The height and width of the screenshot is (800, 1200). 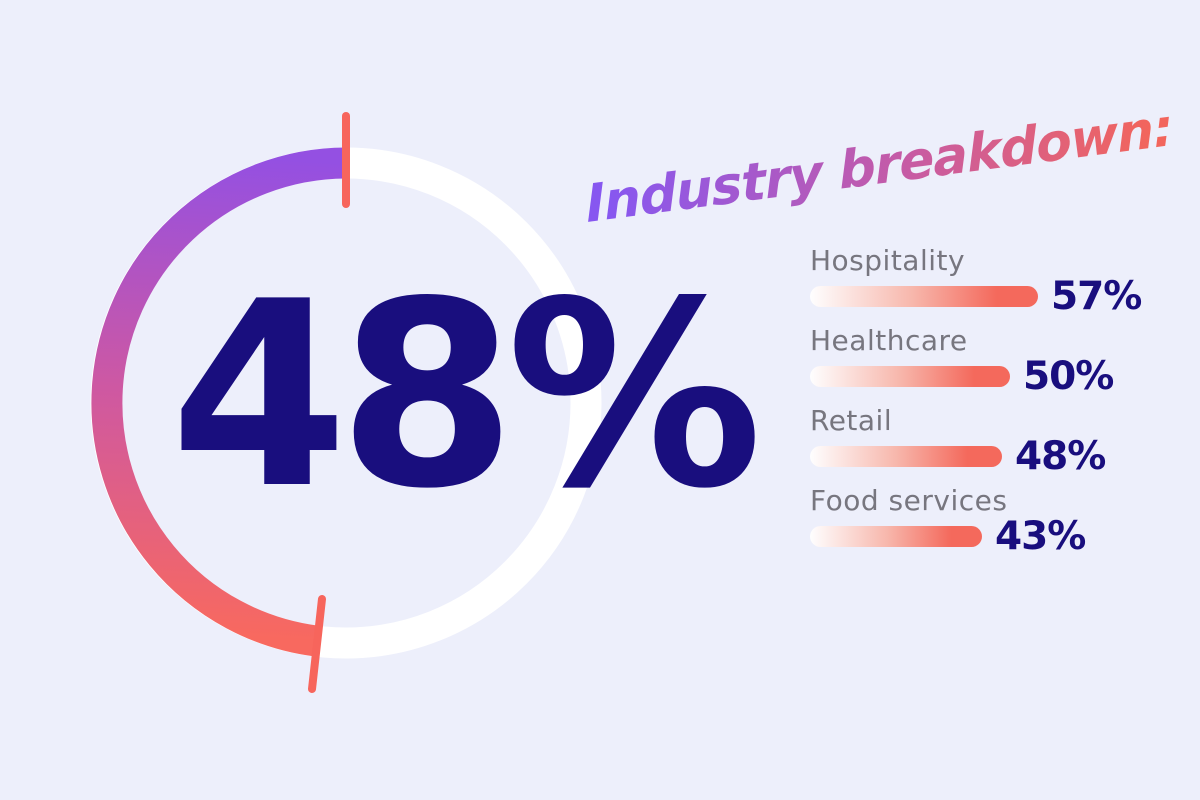 I want to click on breakdown-row: Food services 43%, so click(x=980, y=521).